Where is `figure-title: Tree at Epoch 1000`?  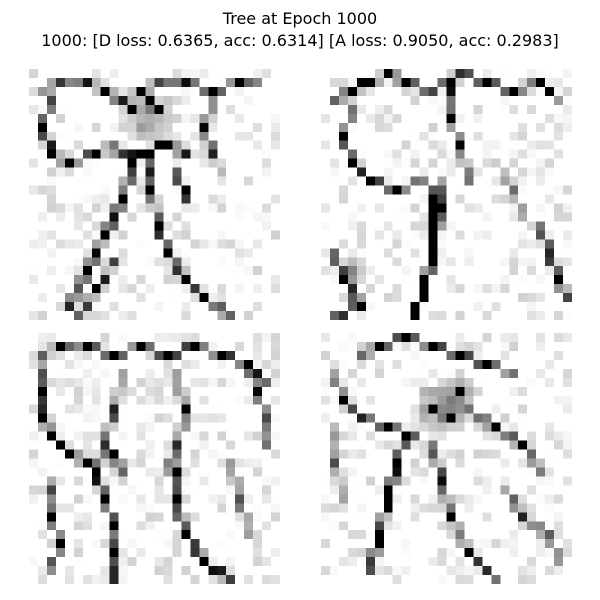 figure-title: Tree at Epoch 1000 is located at coordinates (300, 18).